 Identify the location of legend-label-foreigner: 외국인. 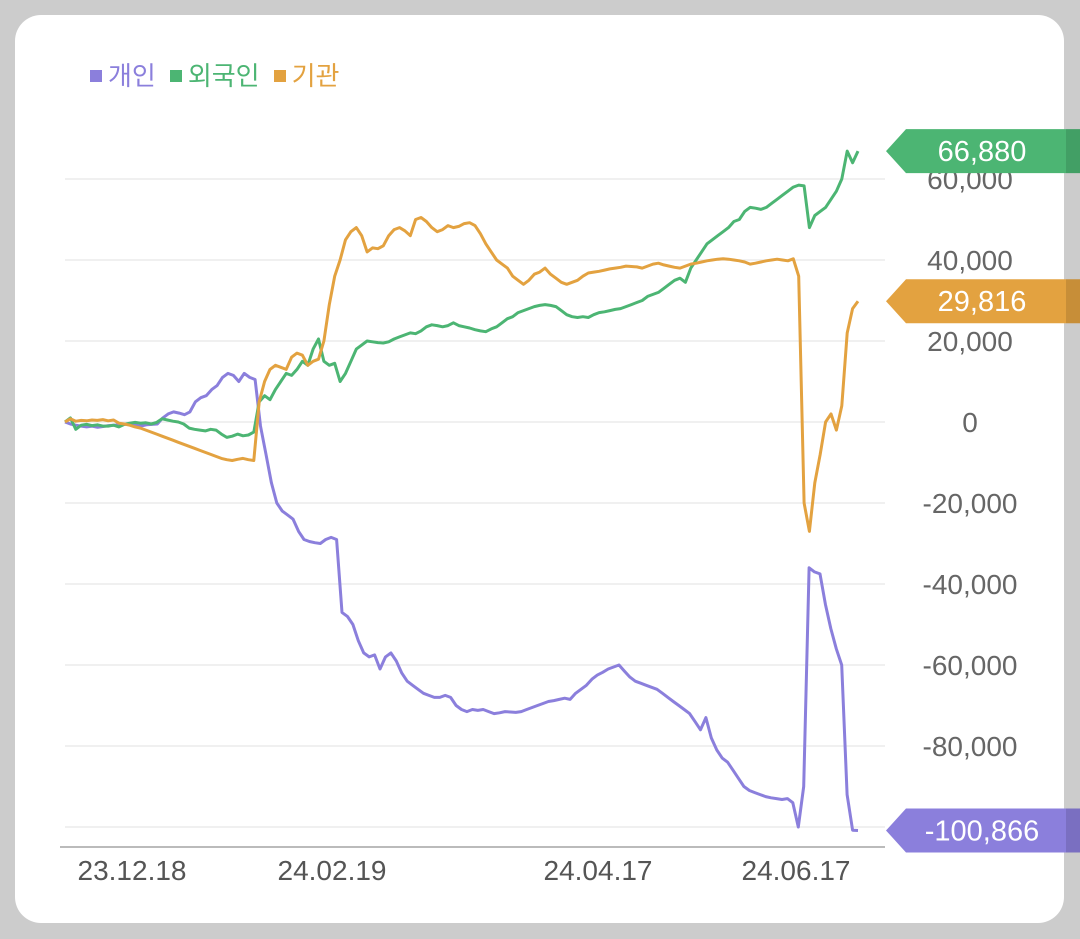
(223, 77).